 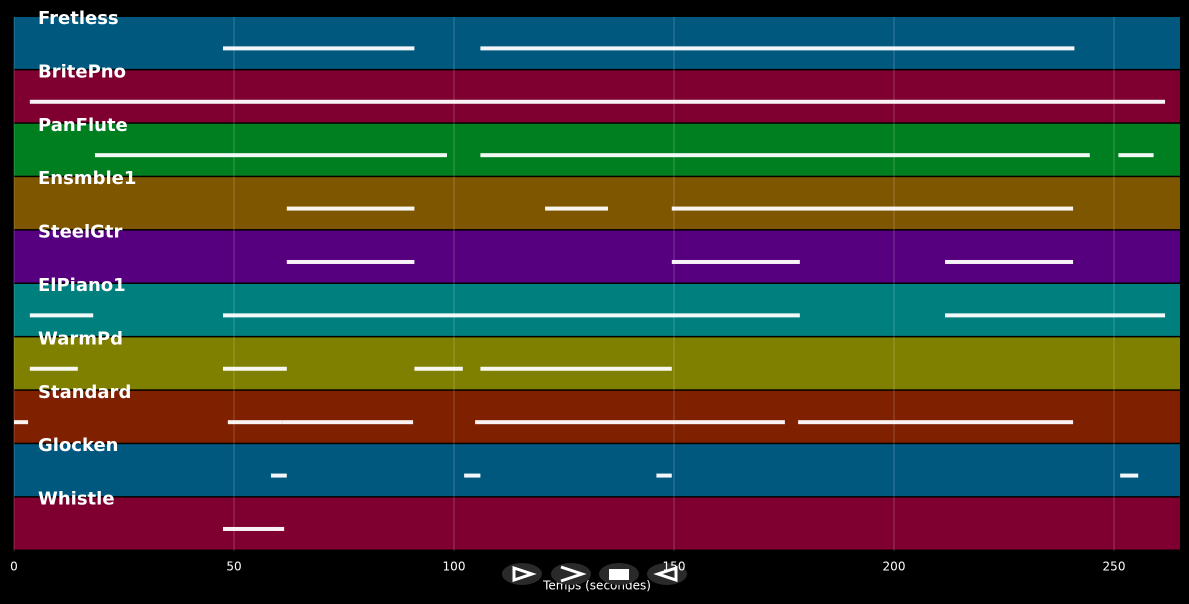 What do you see at coordinates (619, 574) in the screenshot?
I see `stop-button` at bounding box center [619, 574].